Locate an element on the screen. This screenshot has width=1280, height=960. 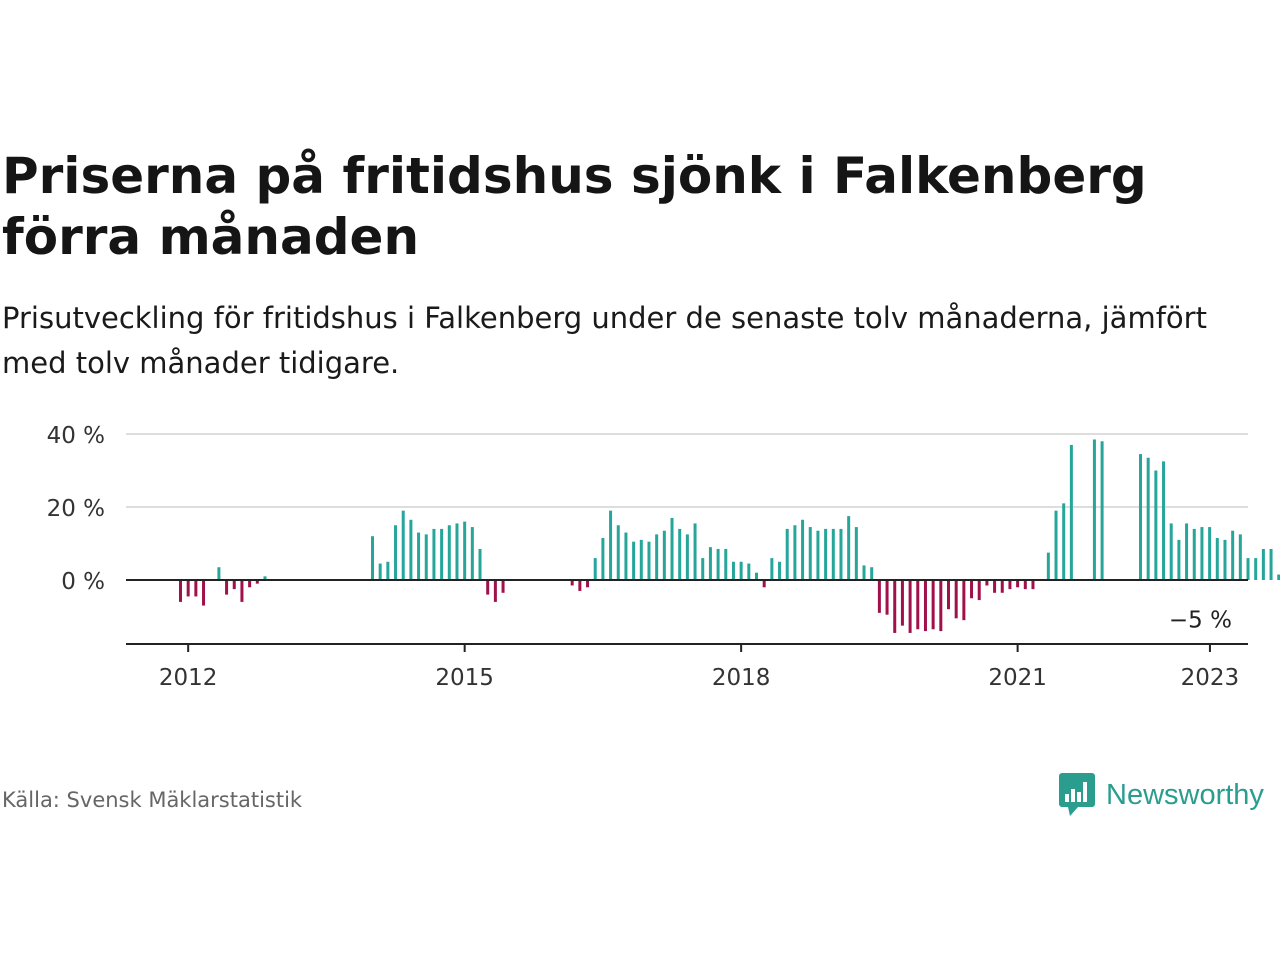
x-tick-label: 2012 is located at coordinates (188, 678).